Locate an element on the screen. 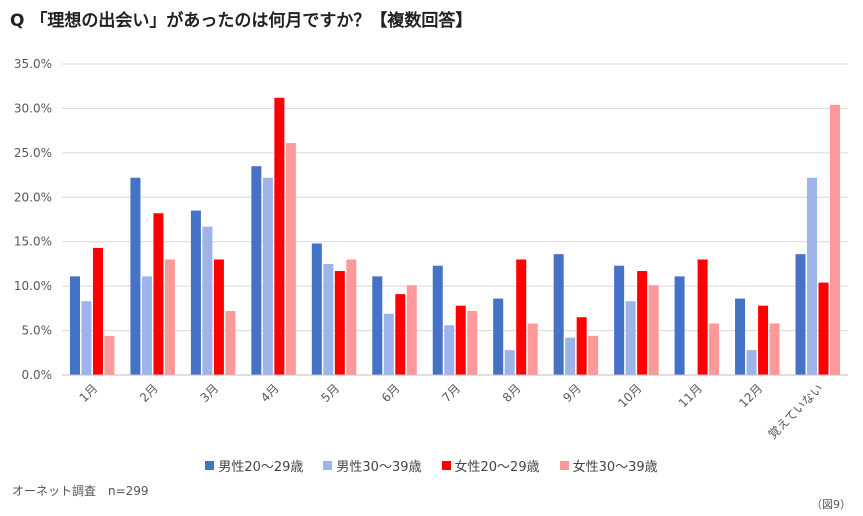 This screenshot has width=863, height=516. x-tick-label: 11月 is located at coordinates (690, 395).